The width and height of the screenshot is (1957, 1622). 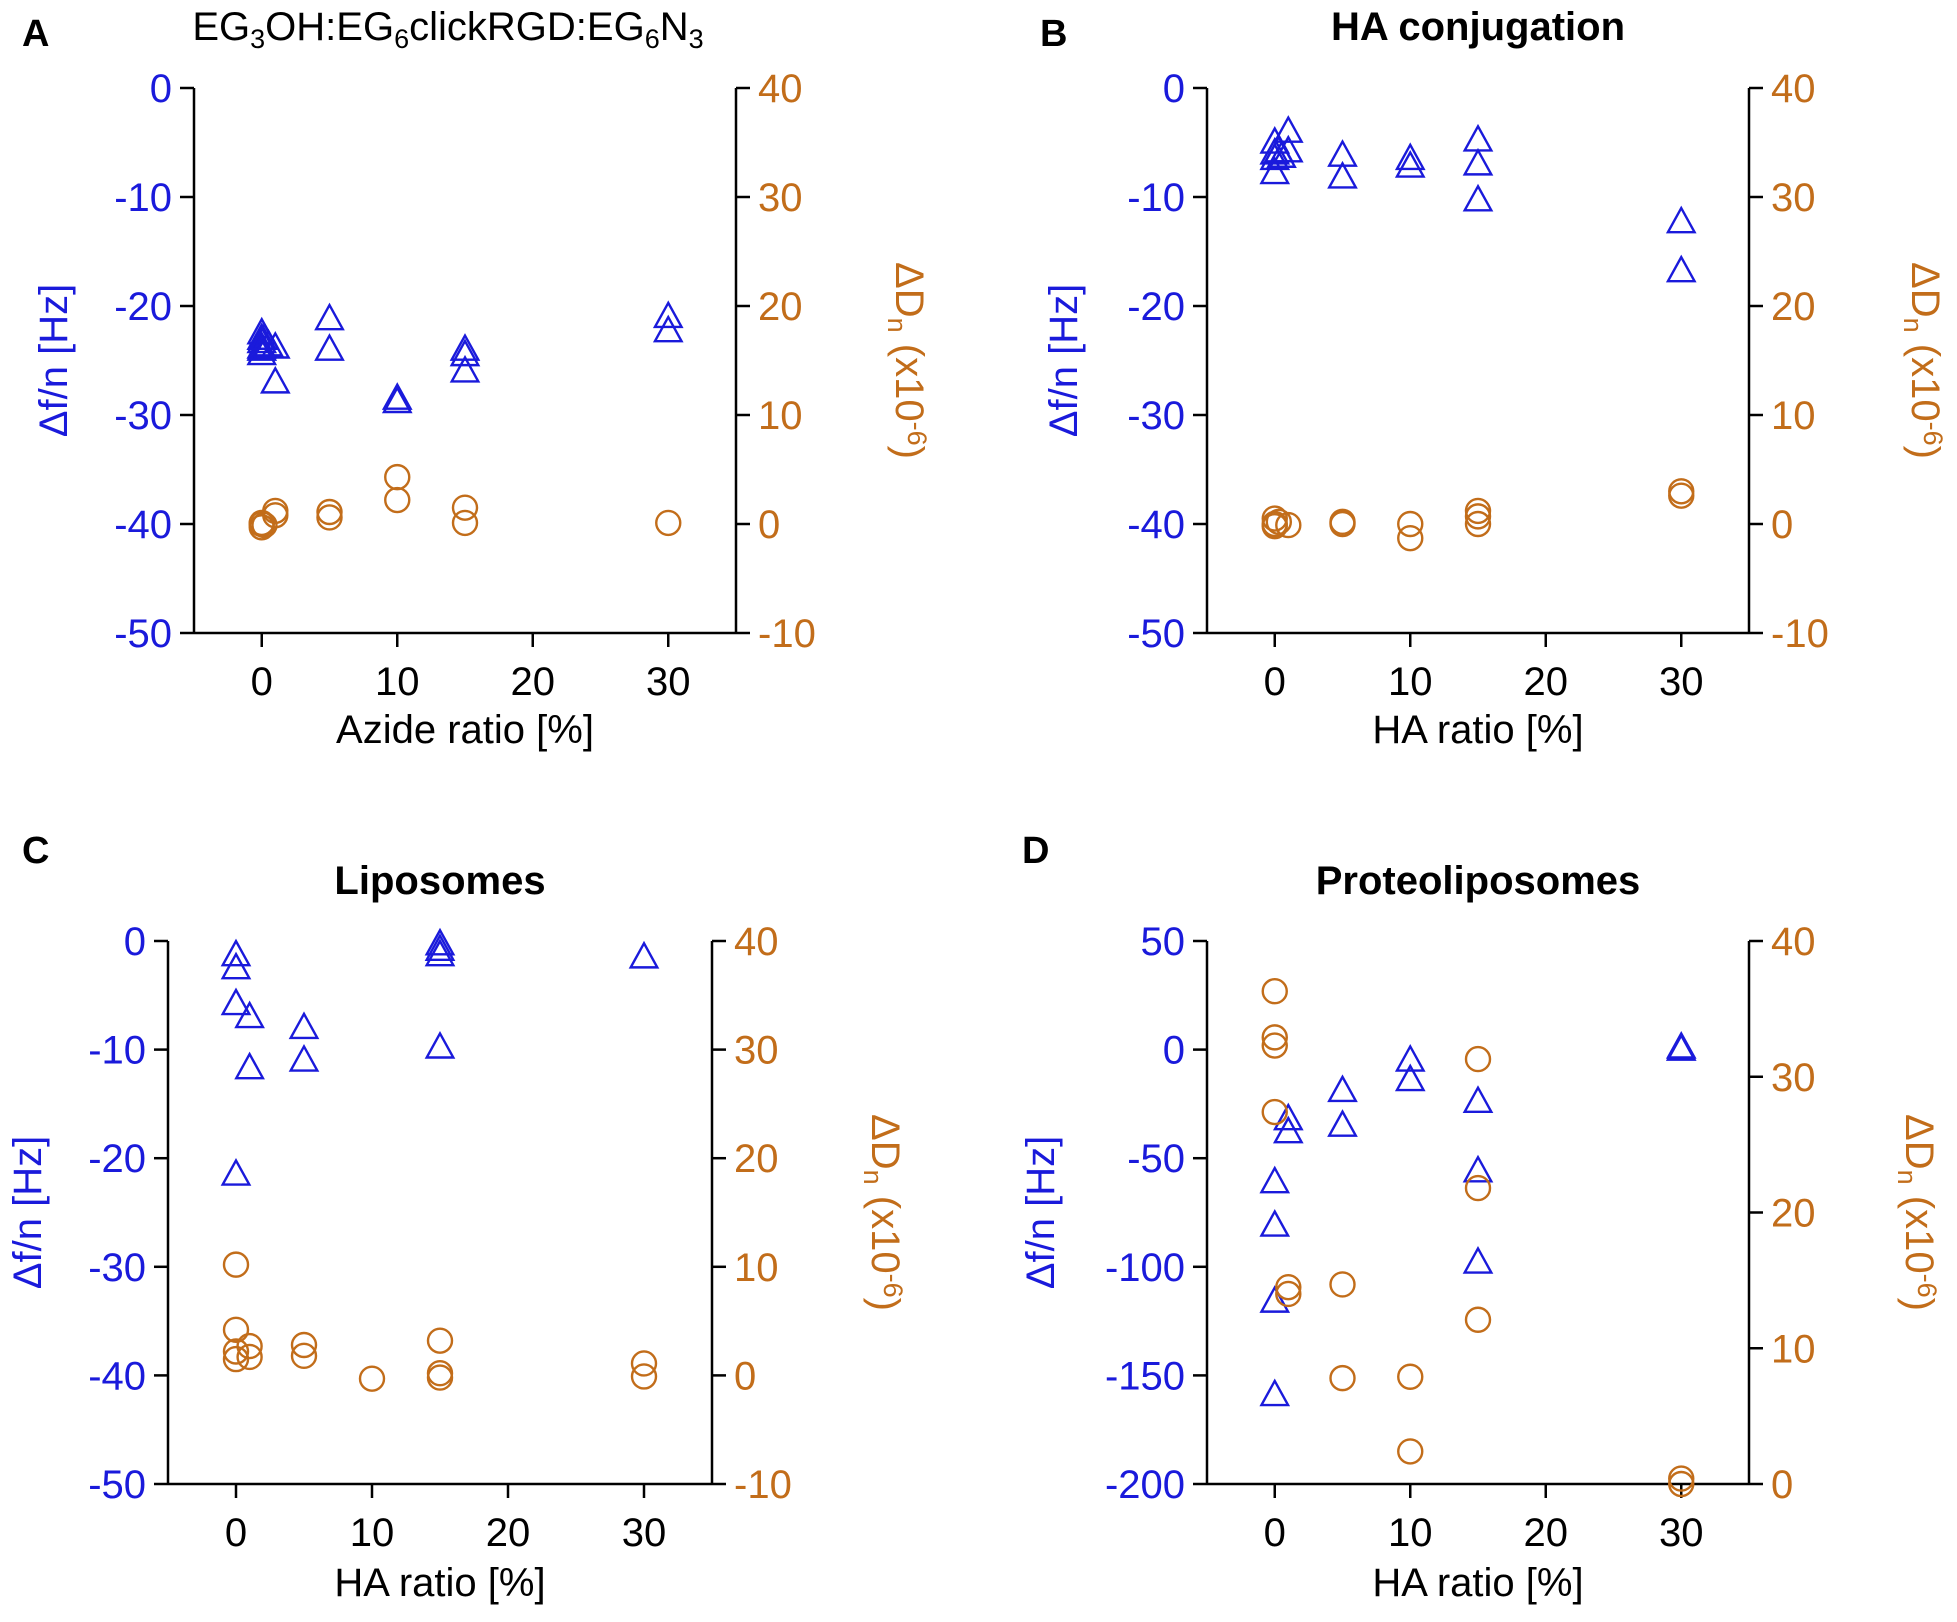 What do you see at coordinates (35, 34) in the screenshot?
I see `panel-letter: A` at bounding box center [35, 34].